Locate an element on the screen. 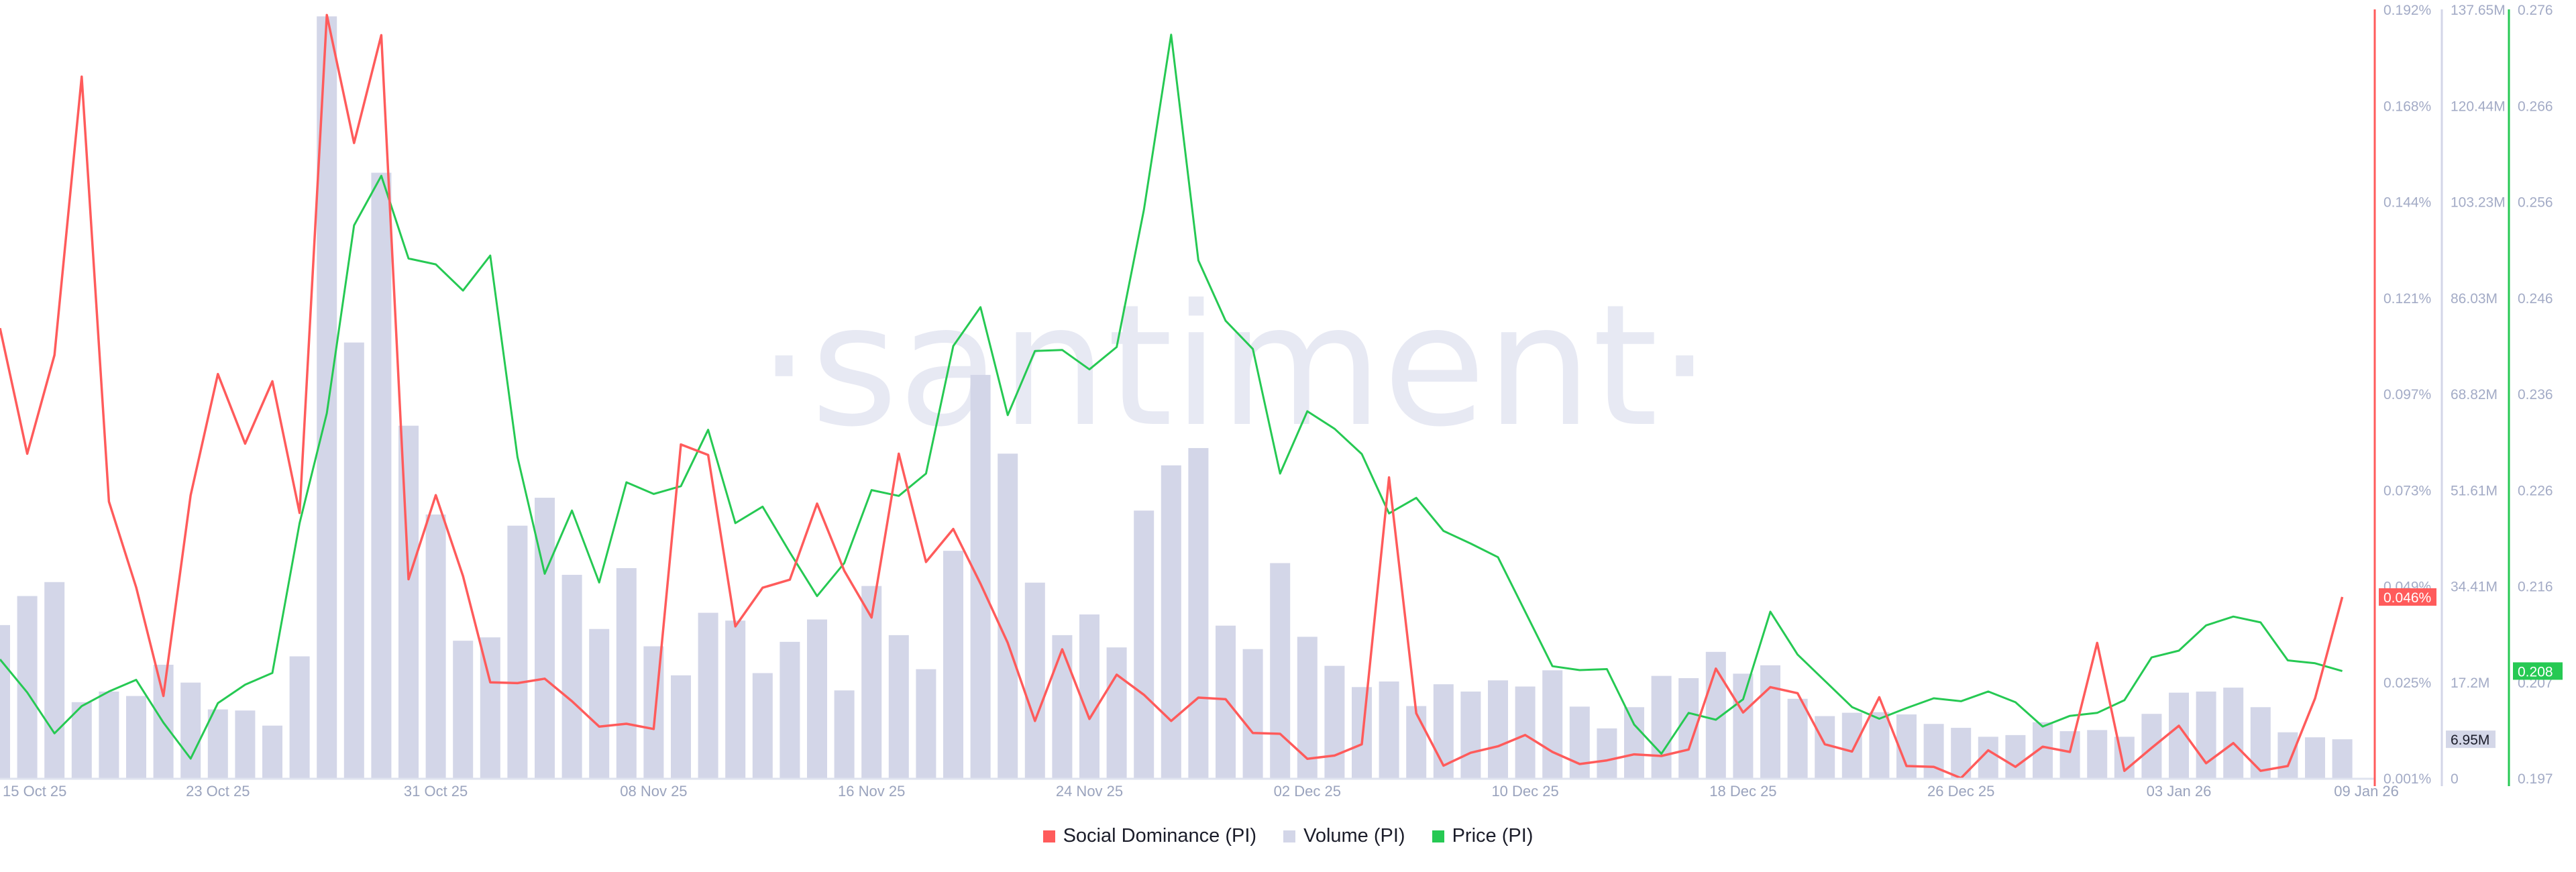 Image resolution: width=2576 pixels, height=872 pixels. legend-swatch-volume is located at coordinates (1289, 836).